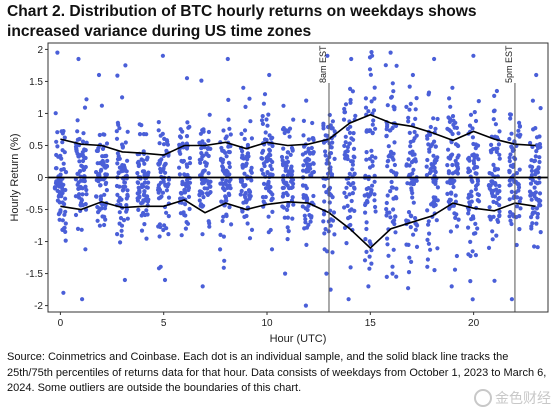 Image resolution: width=557 pixels, height=415 pixels. What do you see at coordinates (267, 323) in the screenshot?
I see `x-tick-label: 10` at bounding box center [267, 323].